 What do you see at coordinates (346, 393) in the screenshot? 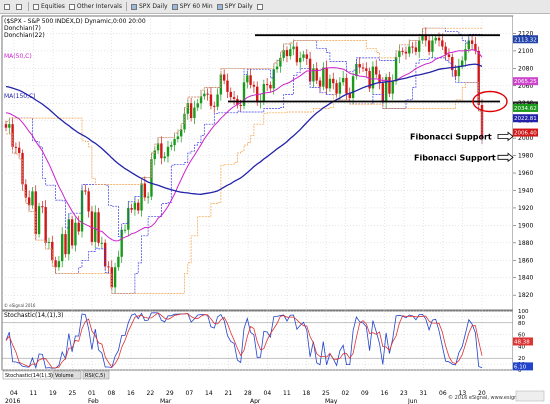
I see `x-tick-label: 02` at bounding box center [346, 393].